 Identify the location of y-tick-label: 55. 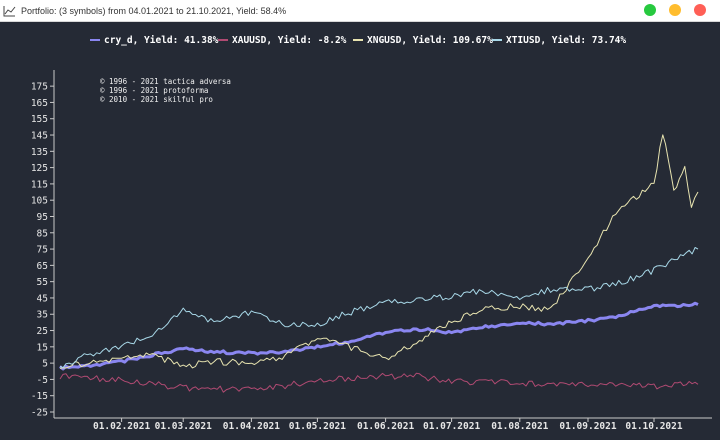
(42, 282).